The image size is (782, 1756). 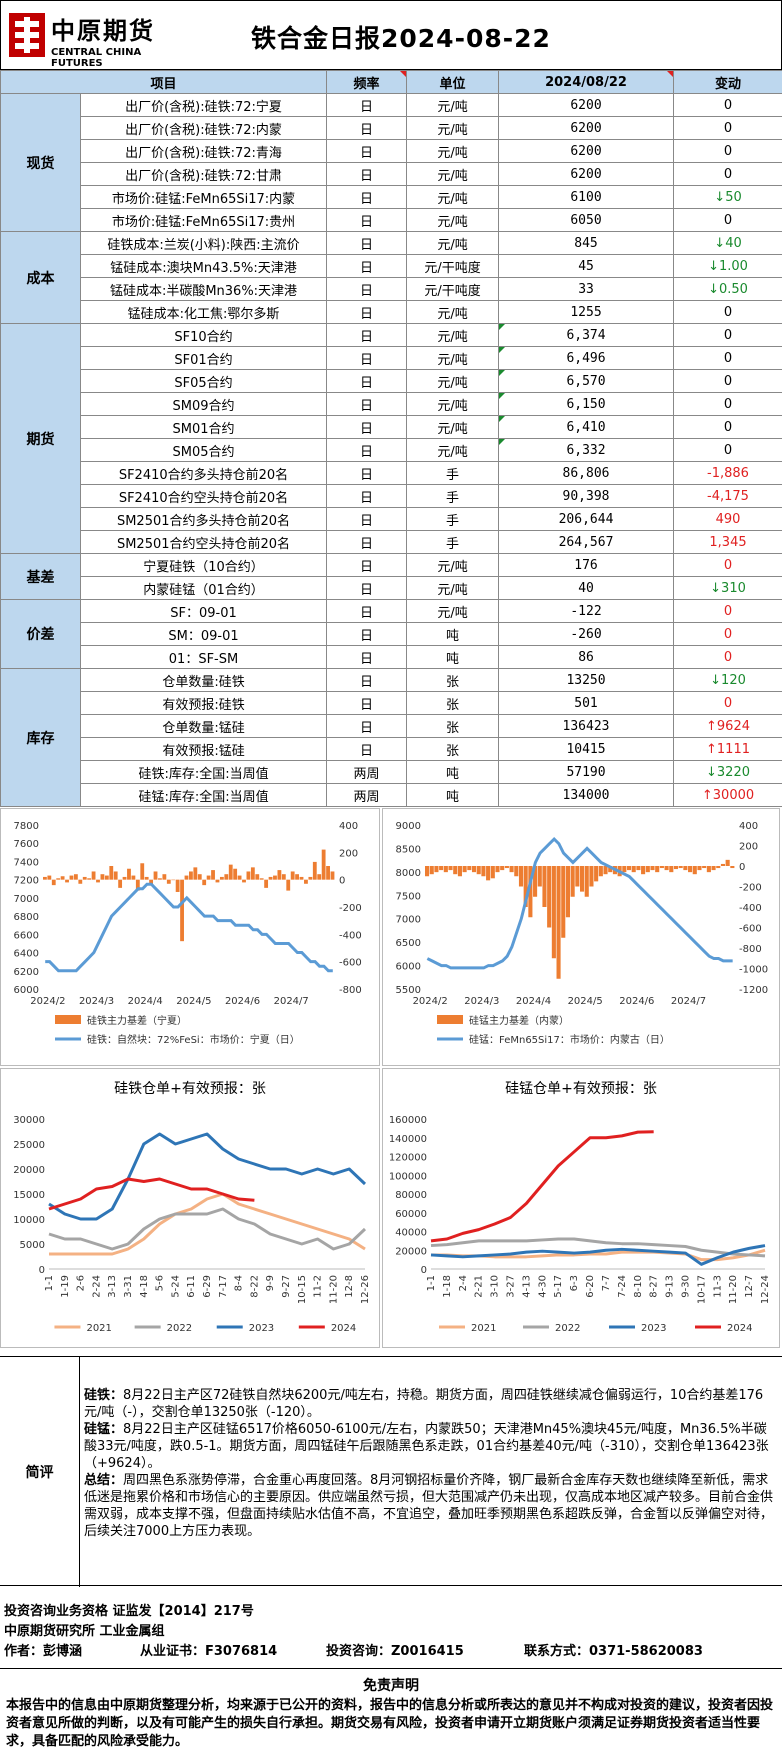 I want to click on x-tick-label: 6-11, so click(x=191, y=1286).